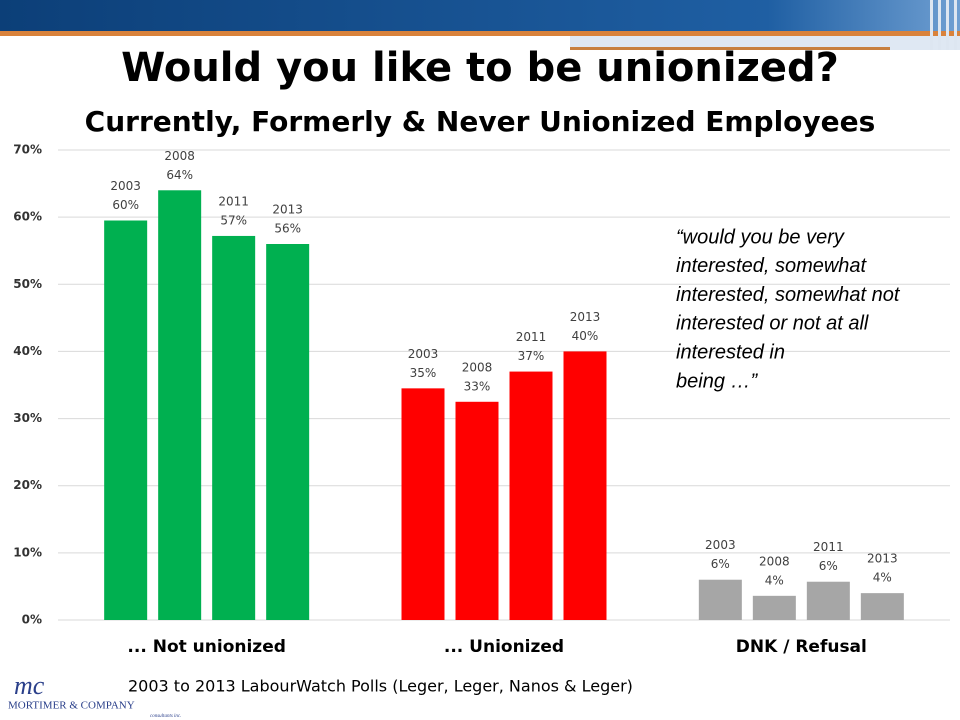  I want to click on header-stripe, so click(480, 33).